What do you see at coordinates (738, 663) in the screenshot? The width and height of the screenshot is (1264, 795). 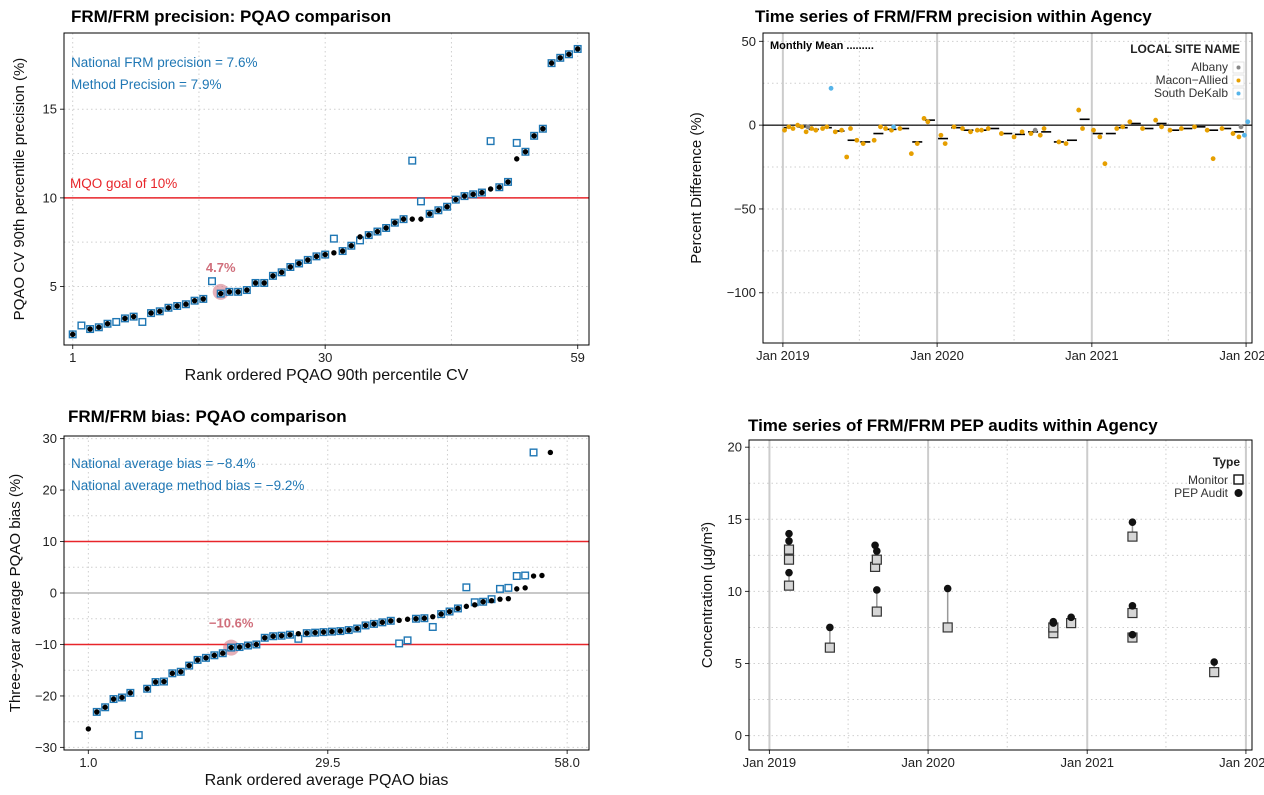 I see `y-tick-label: 5` at bounding box center [738, 663].